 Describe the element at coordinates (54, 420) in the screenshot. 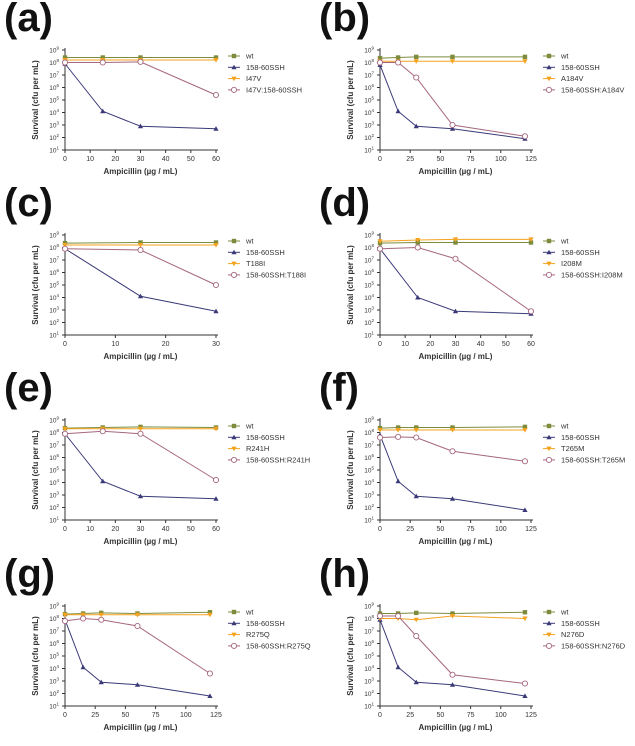

I see `y-tick-label: 10⁹` at that location.